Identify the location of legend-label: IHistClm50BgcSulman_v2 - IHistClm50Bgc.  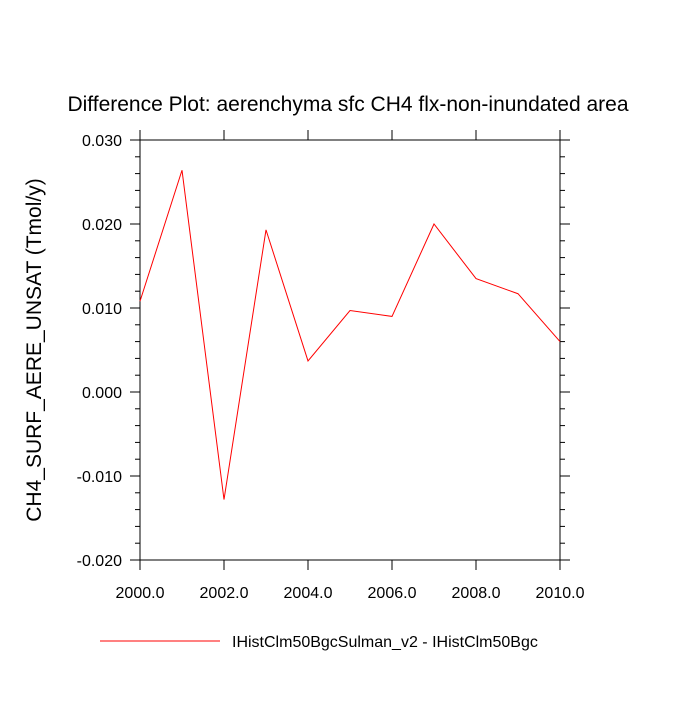
(385, 642).